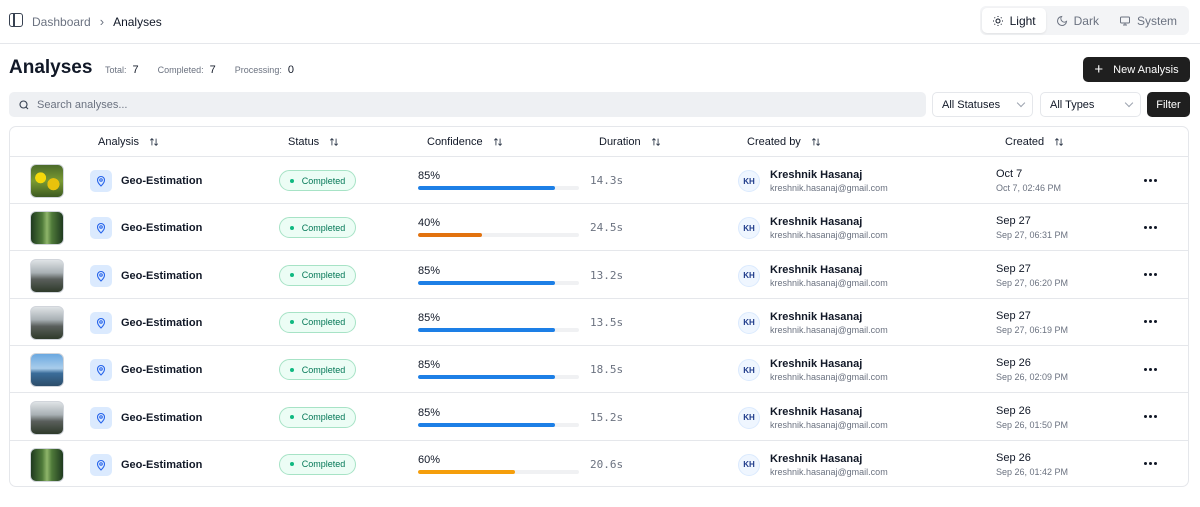  What do you see at coordinates (1168, 104) in the screenshot?
I see `filter-button: Filter` at bounding box center [1168, 104].